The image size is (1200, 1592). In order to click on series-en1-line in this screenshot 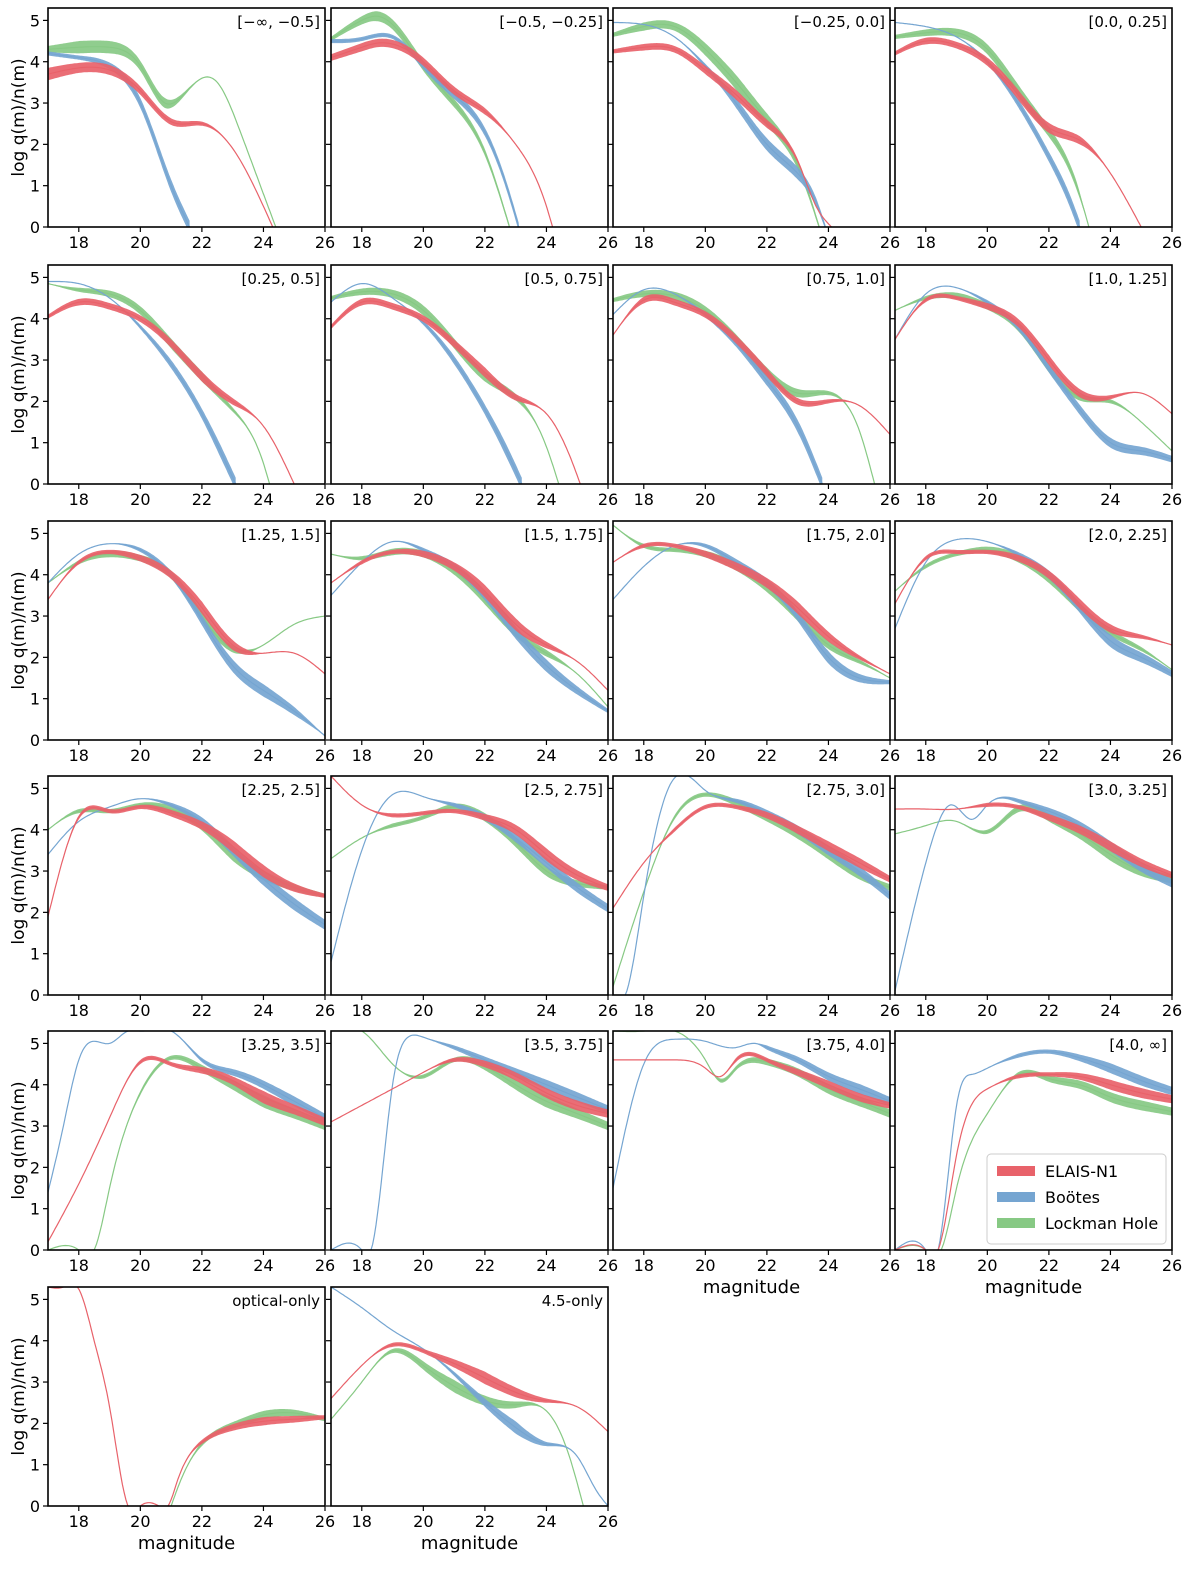, I will do `click(1018, 133)`.